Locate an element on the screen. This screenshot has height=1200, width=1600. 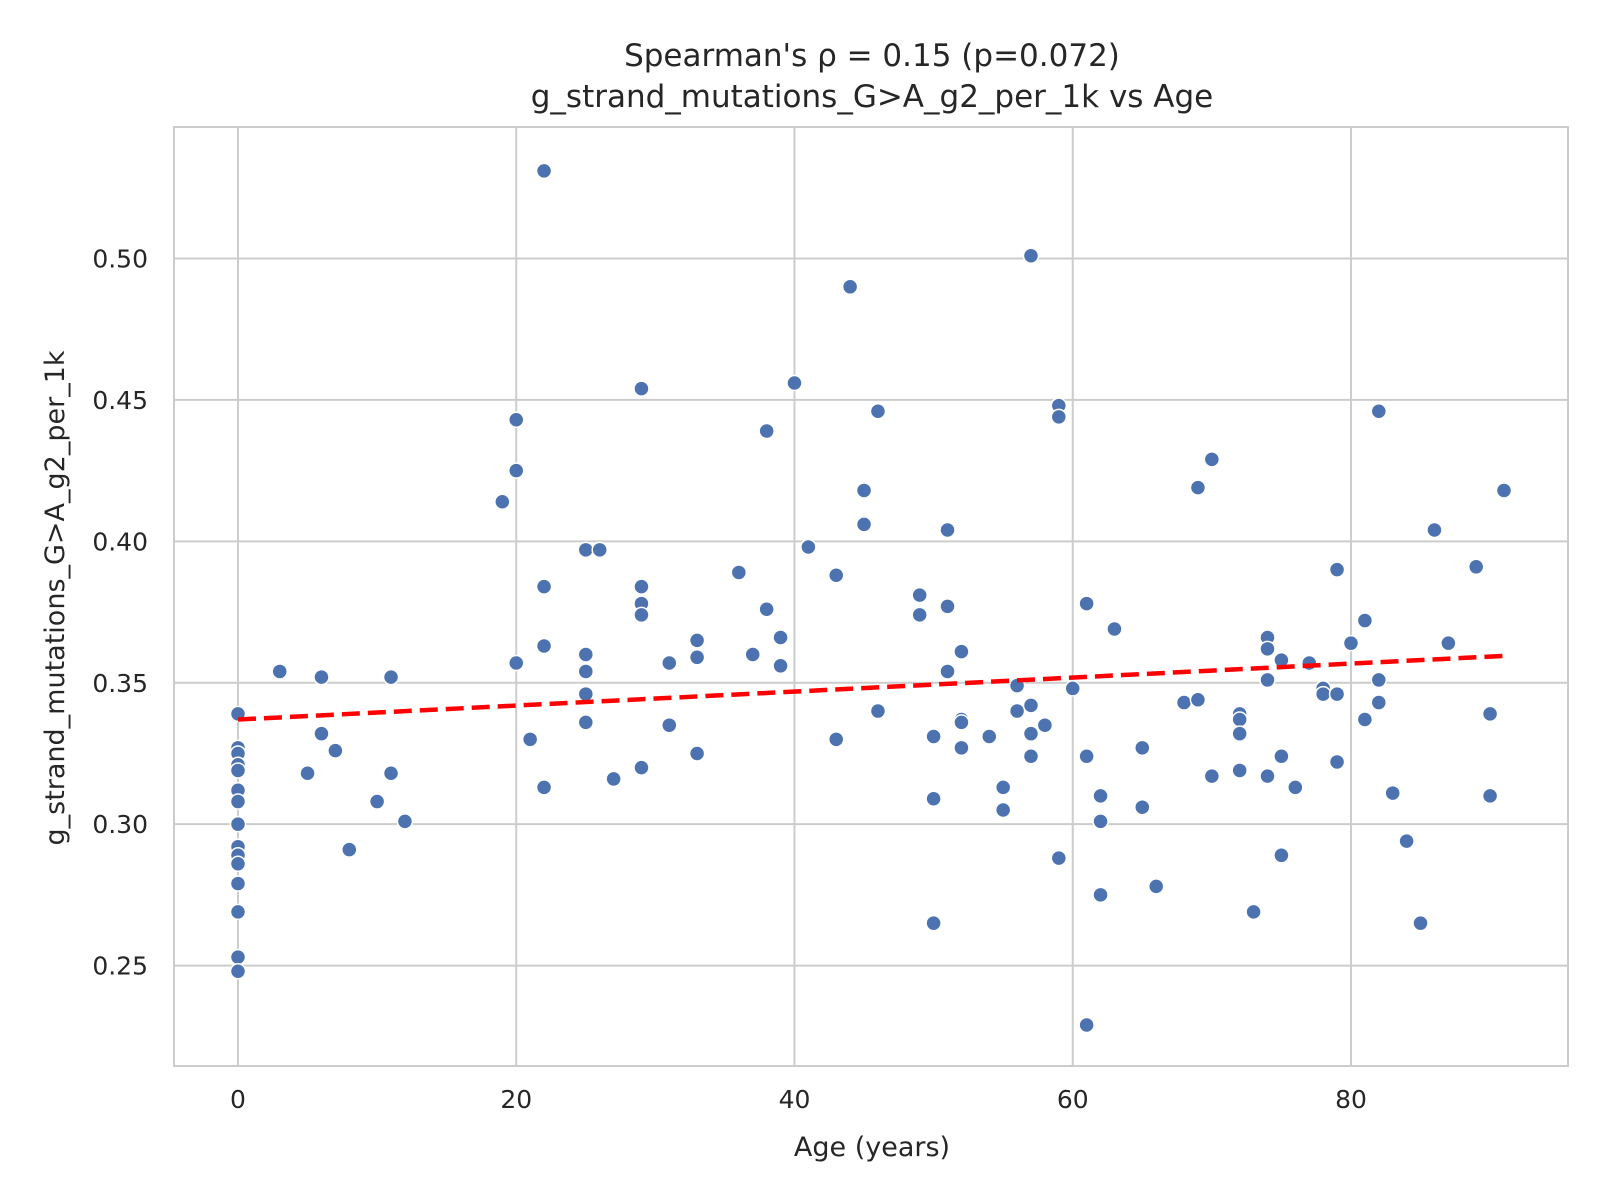
y-tick-label: 0.45 is located at coordinates (120, 400).